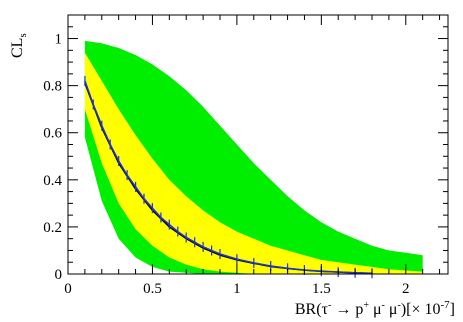 The width and height of the screenshot is (463, 322). What do you see at coordinates (152, 289) in the screenshot?
I see `x-tick-label: 0.5` at bounding box center [152, 289].